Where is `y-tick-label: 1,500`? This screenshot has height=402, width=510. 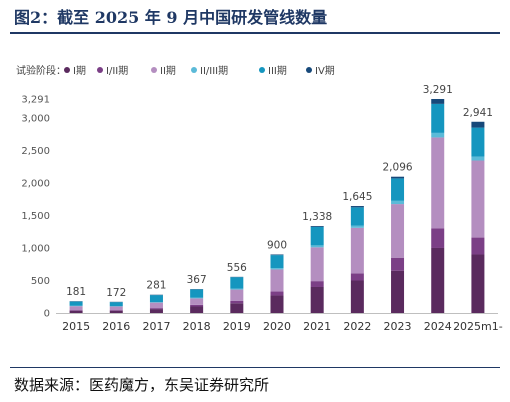 y-tick-label: 1,500 is located at coordinates (35, 216).